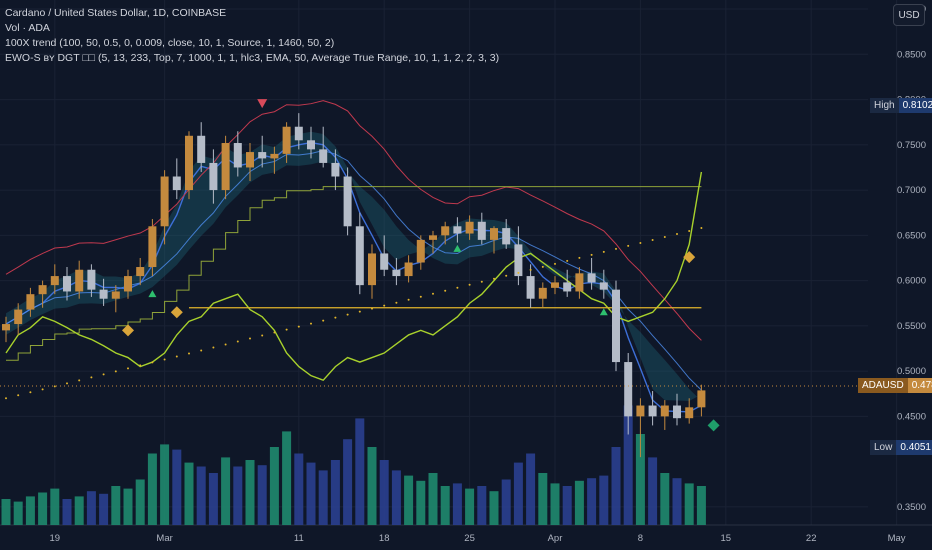 This screenshot has height=550, width=932. What do you see at coordinates (909, 15) in the screenshot?
I see `currency-button: USD` at bounding box center [909, 15].